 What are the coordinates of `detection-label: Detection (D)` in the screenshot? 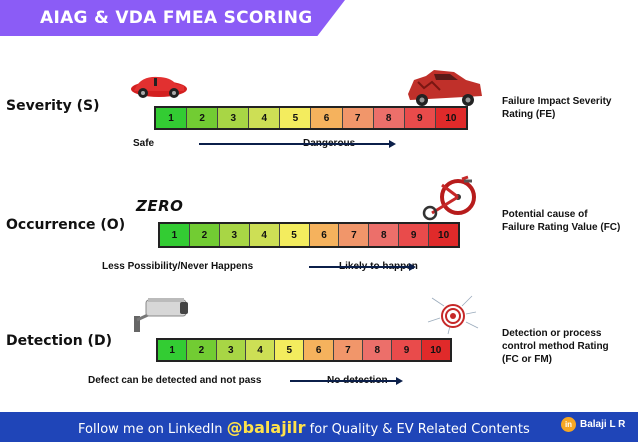 It's located at (59, 341).